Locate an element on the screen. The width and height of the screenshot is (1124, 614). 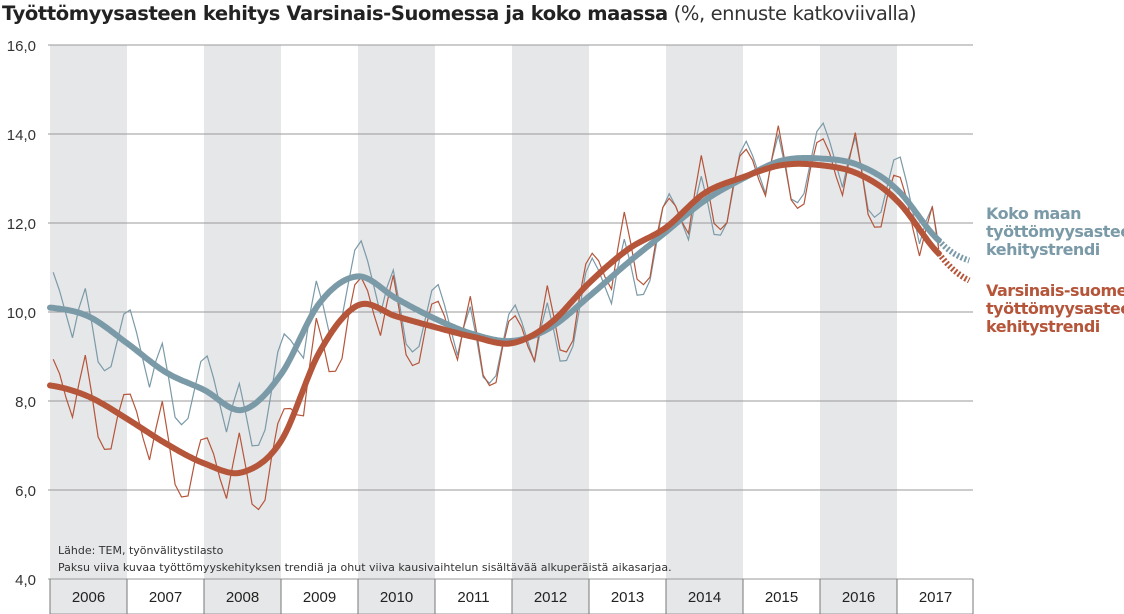
year-band-2014 is located at coordinates (704, 329).